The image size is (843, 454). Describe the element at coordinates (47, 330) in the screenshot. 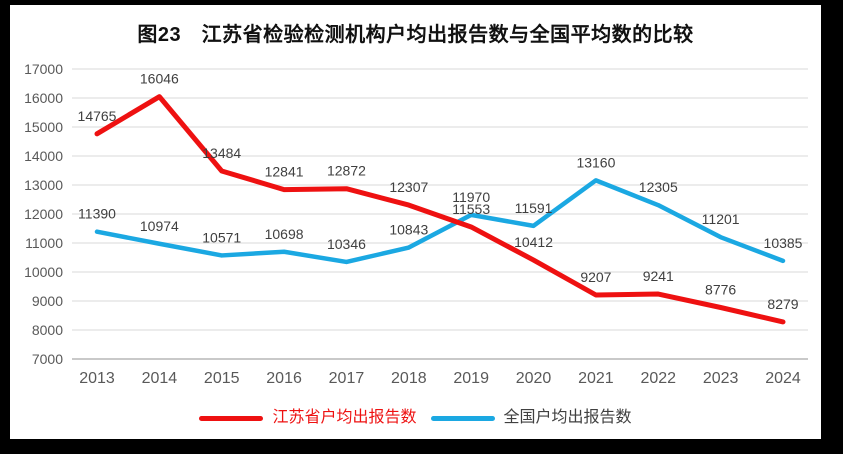

I see `y-tick-label: 8000` at that location.